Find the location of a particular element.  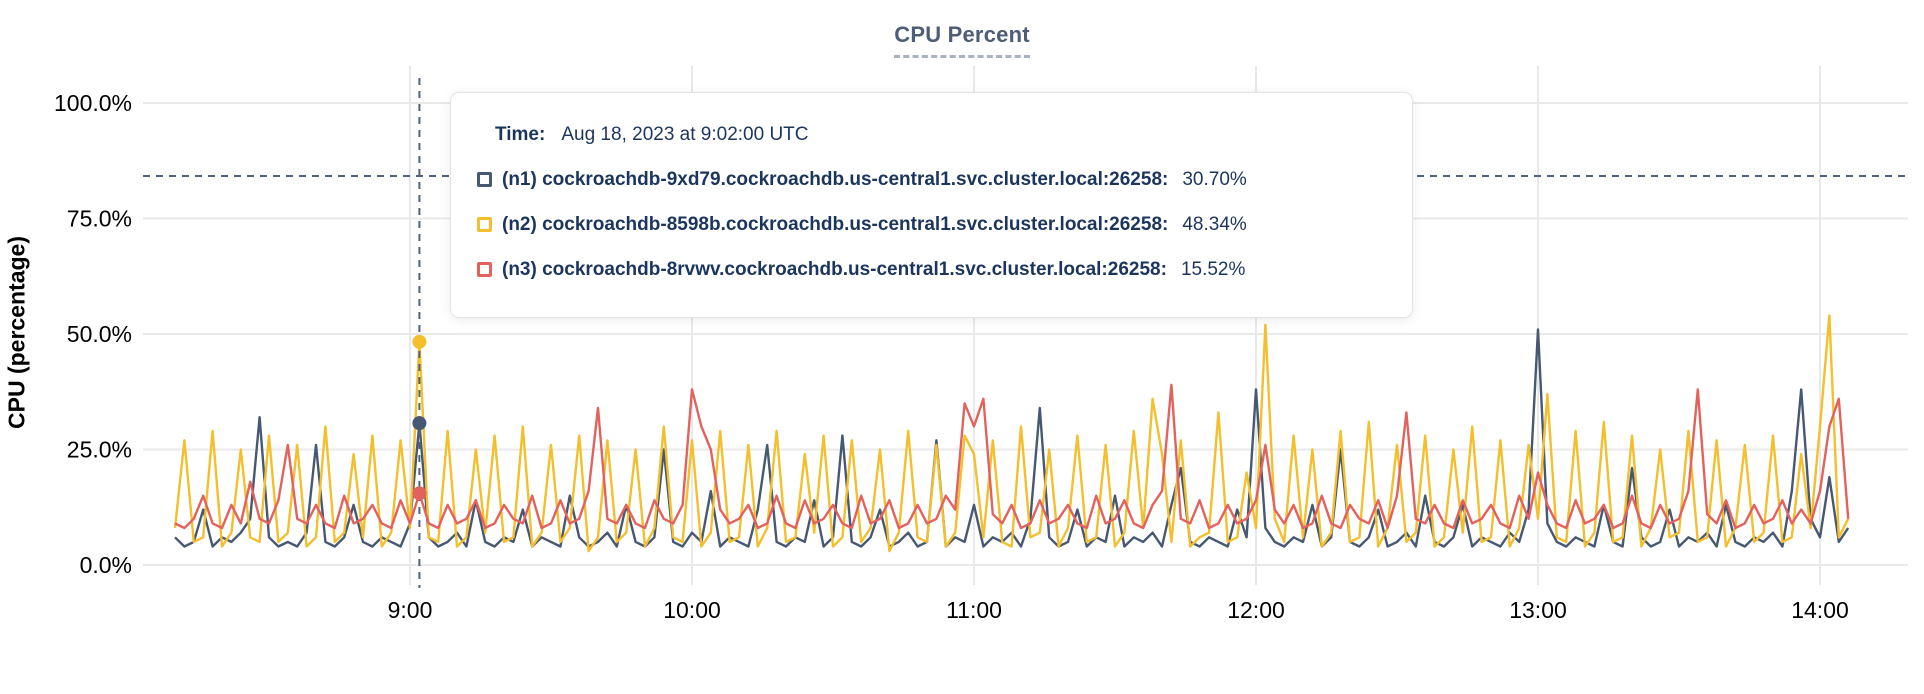

chart-title: CPU Percent is located at coordinates (962, 40).